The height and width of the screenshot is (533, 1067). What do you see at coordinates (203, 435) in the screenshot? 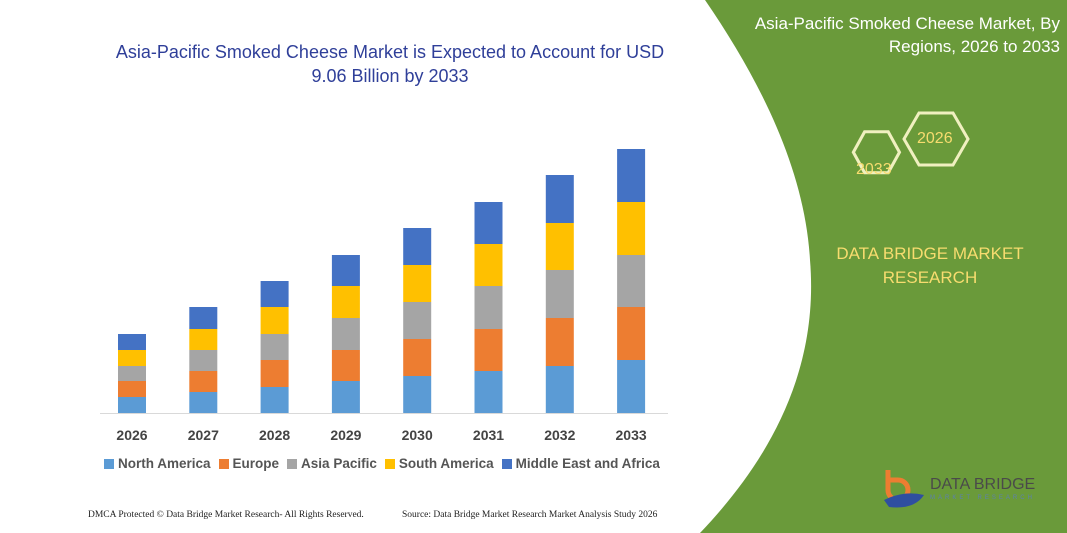
I see `x-tick-label: 2027` at bounding box center [203, 435].